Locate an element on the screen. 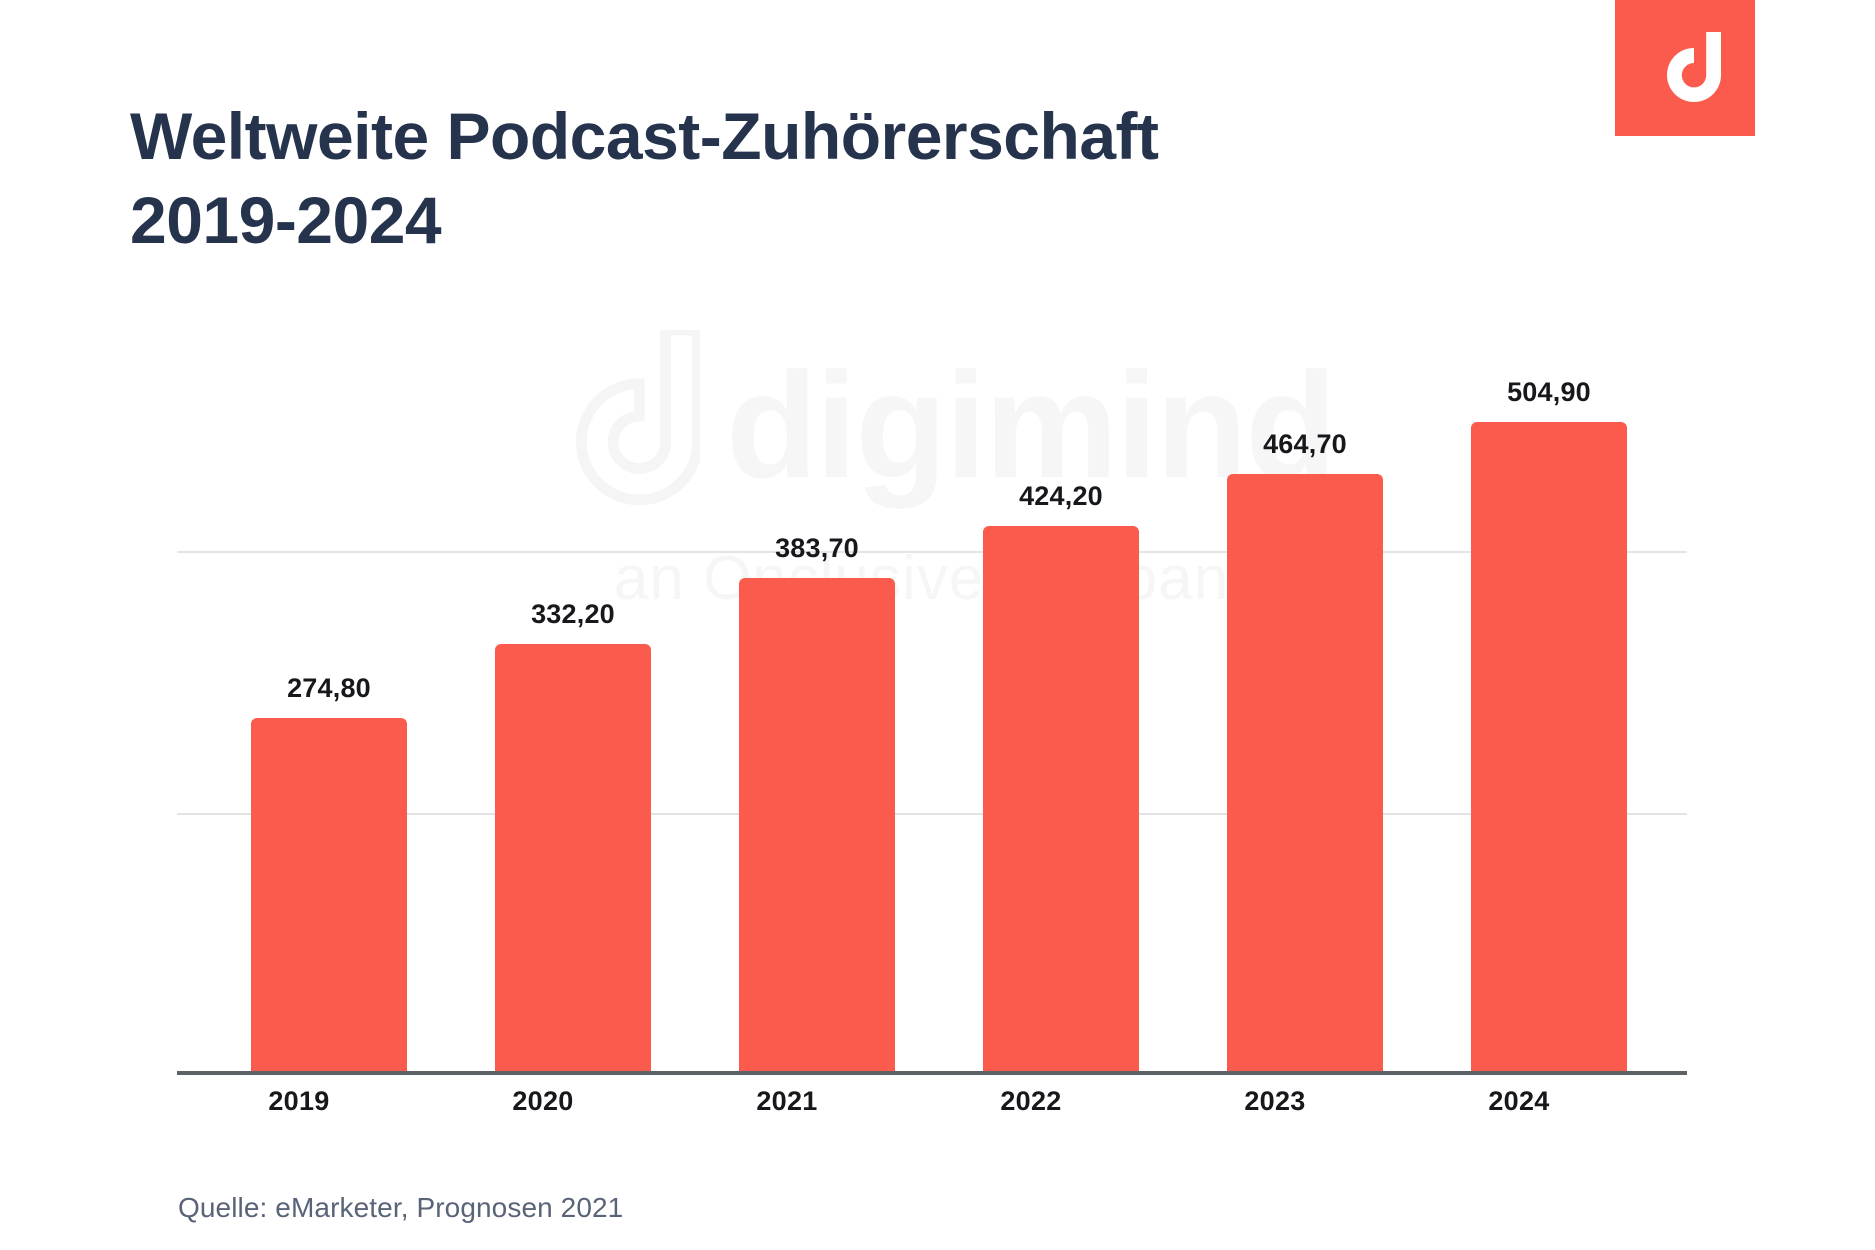 The width and height of the screenshot is (1875, 1250). digimind-d-logo-icon is located at coordinates (1685, 68).